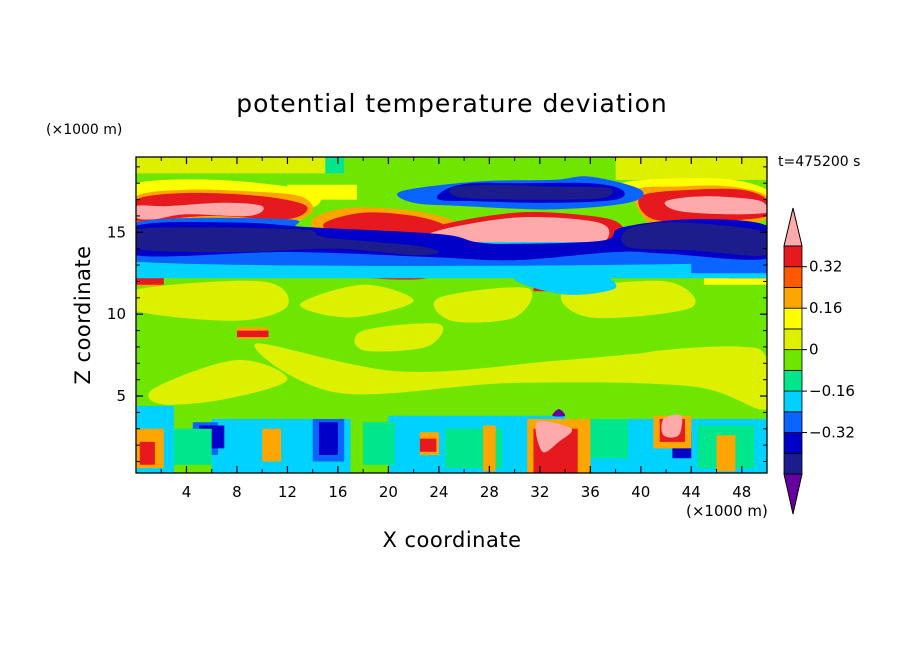 The width and height of the screenshot is (904, 654). What do you see at coordinates (819, 361) in the screenshot?
I see `colorbar: 0.32 0.16 0 −0.16 −0.32` at bounding box center [819, 361].